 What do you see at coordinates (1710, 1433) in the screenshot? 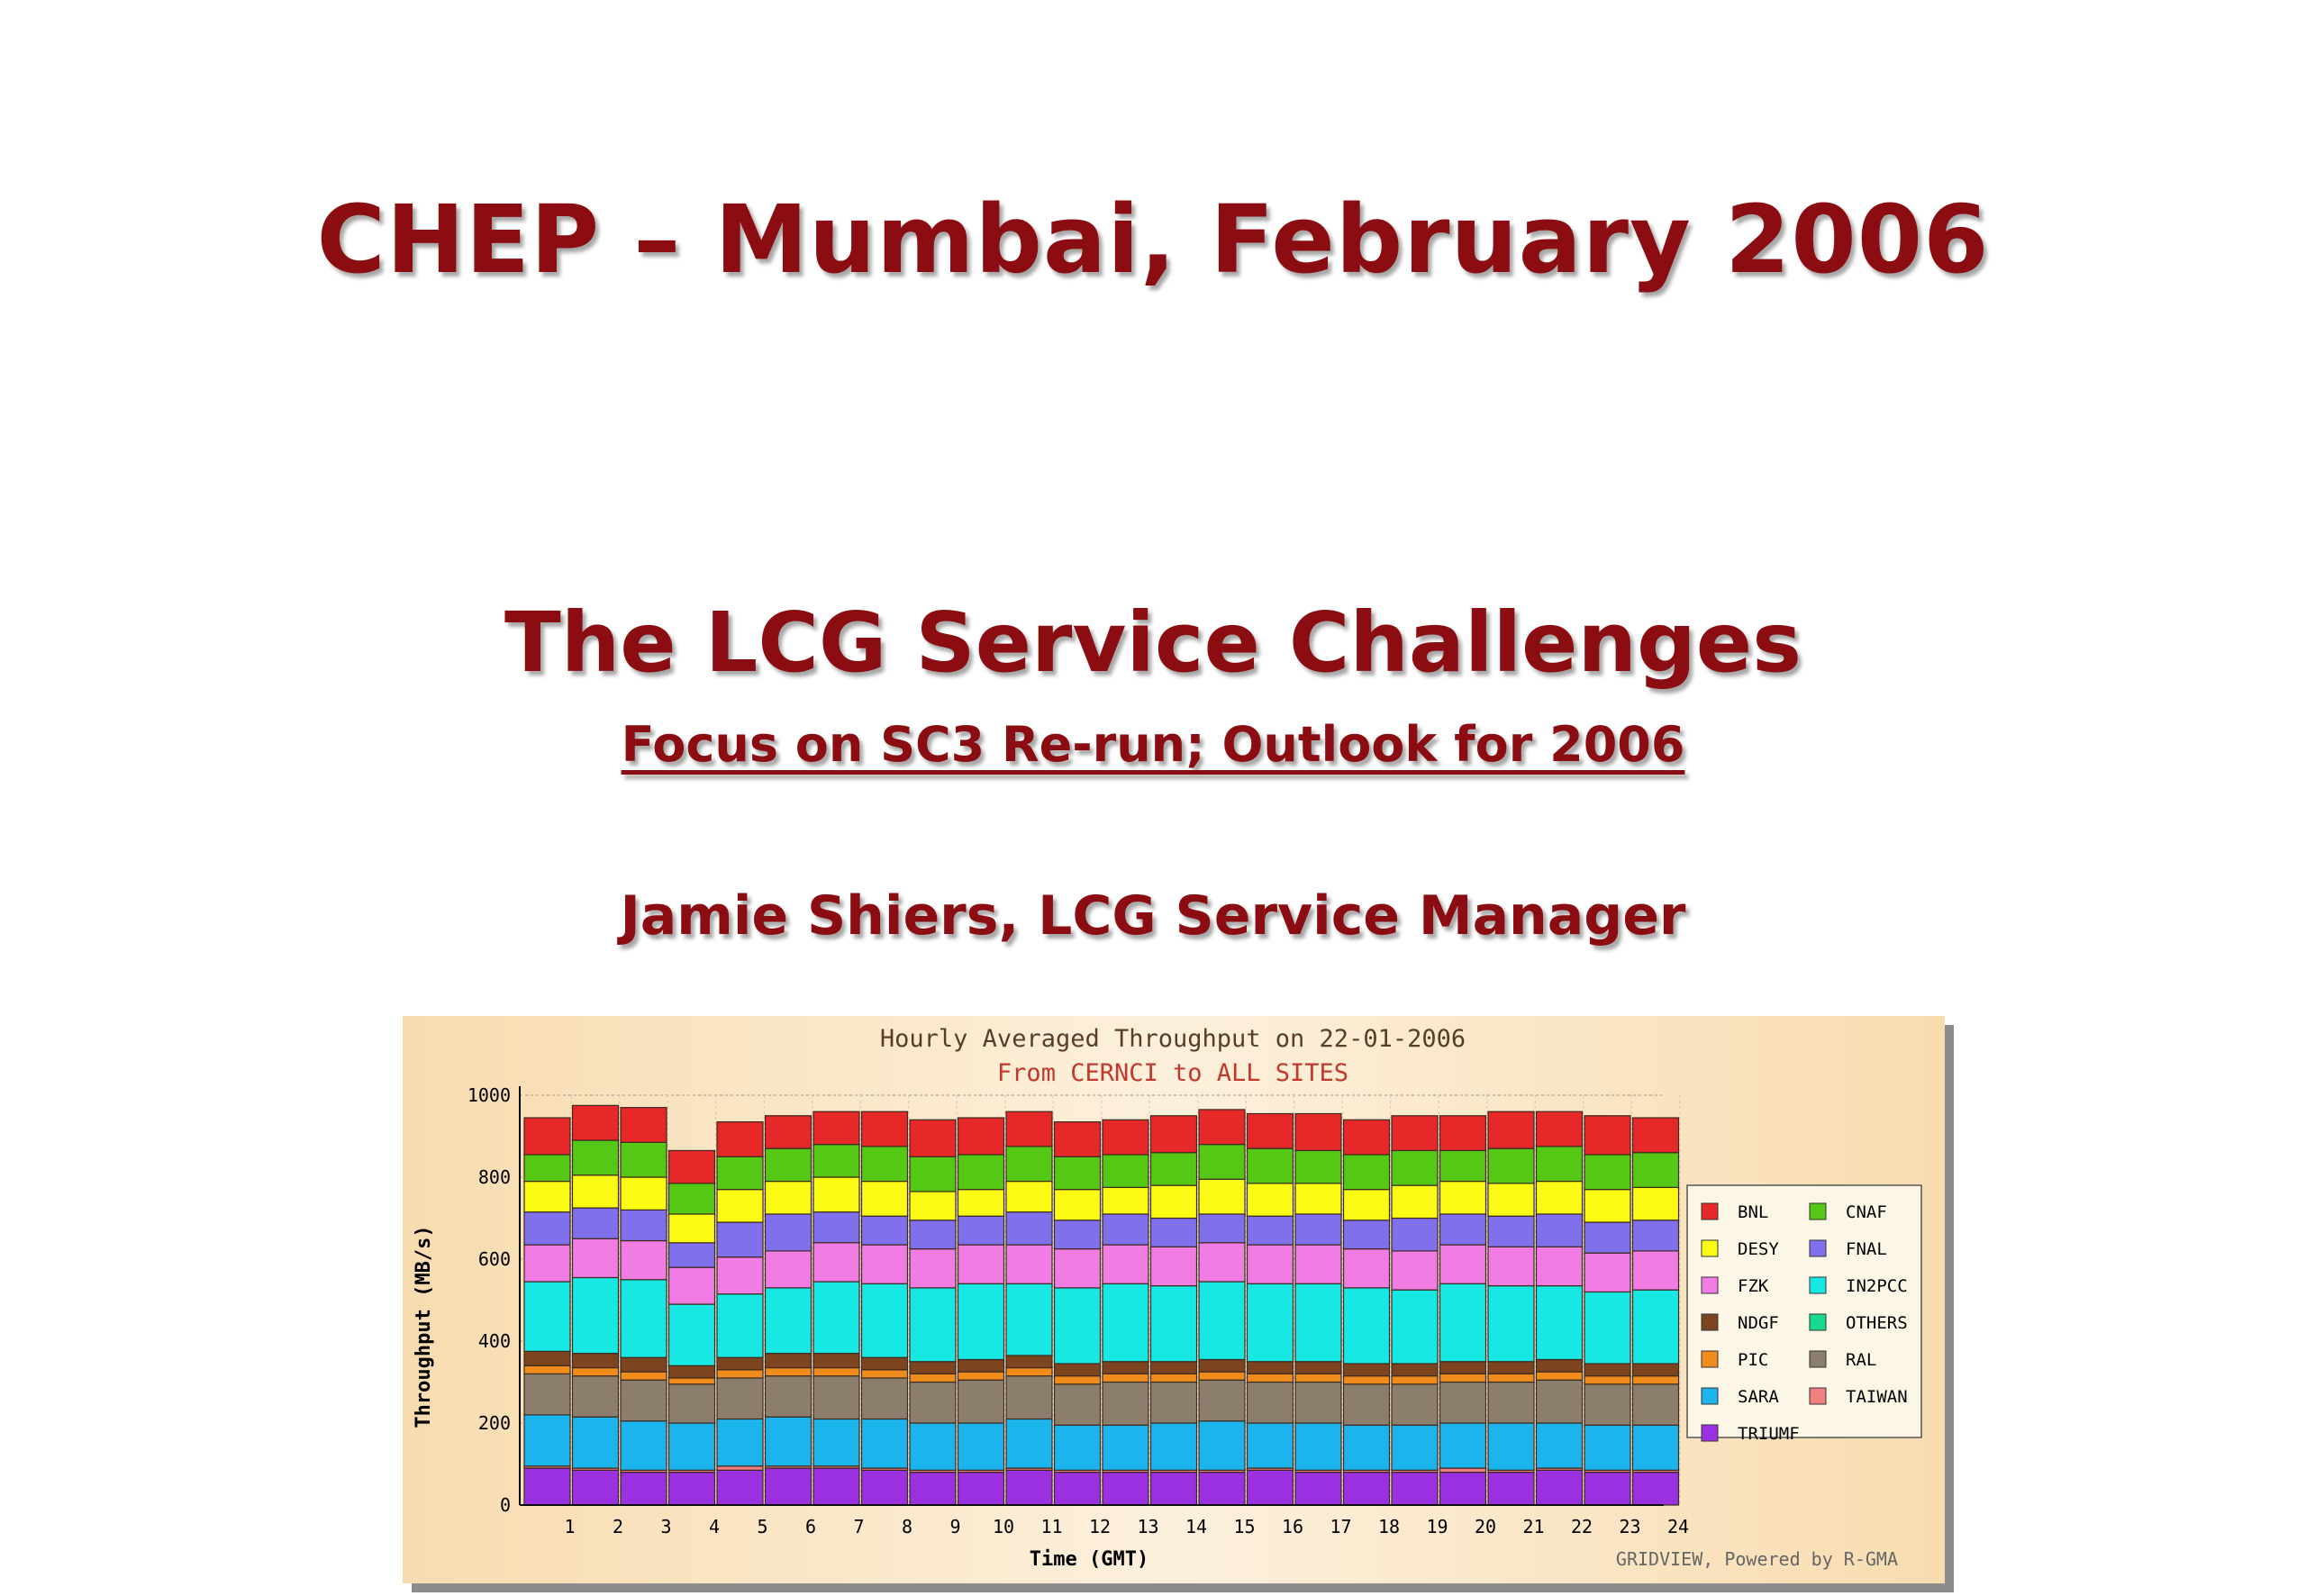
I see `legend-swatch-triumf` at bounding box center [1710, 1433].